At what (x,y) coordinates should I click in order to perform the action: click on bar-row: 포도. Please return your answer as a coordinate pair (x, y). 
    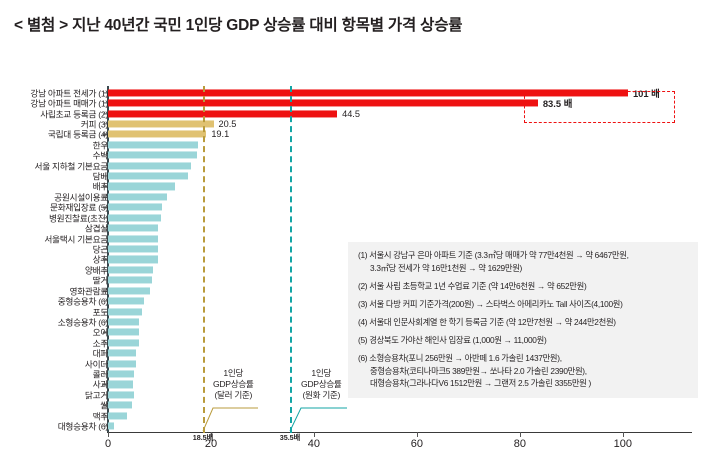
    Looking at the image, I should click on (354, 312).